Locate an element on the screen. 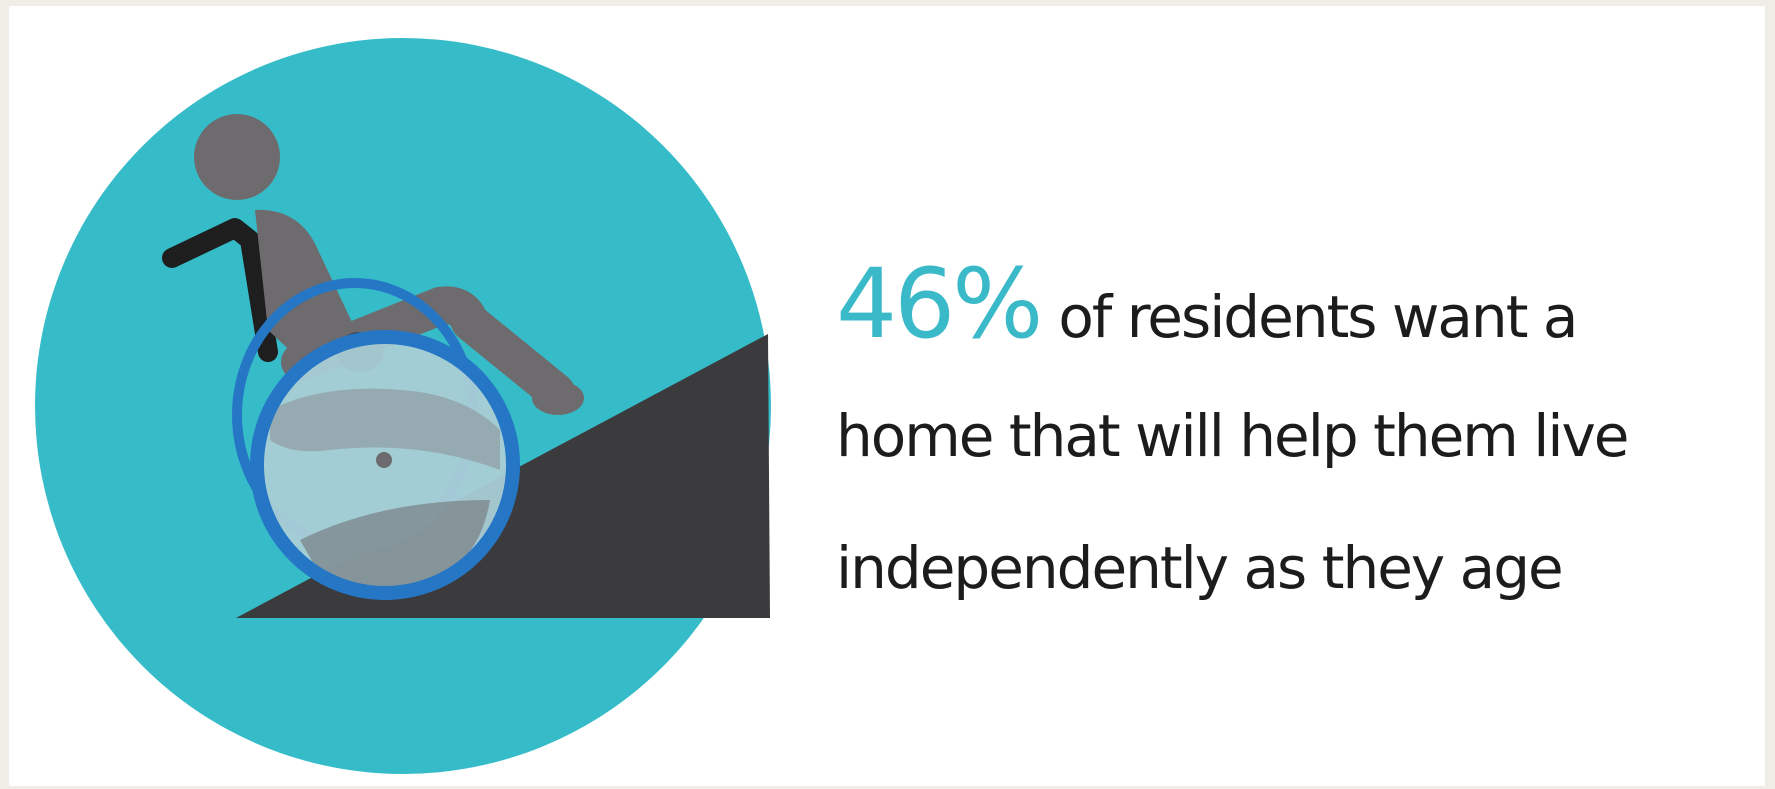 This screenshot has height=789, width=1775. wheel-rim is located at coordinates (385, 465).